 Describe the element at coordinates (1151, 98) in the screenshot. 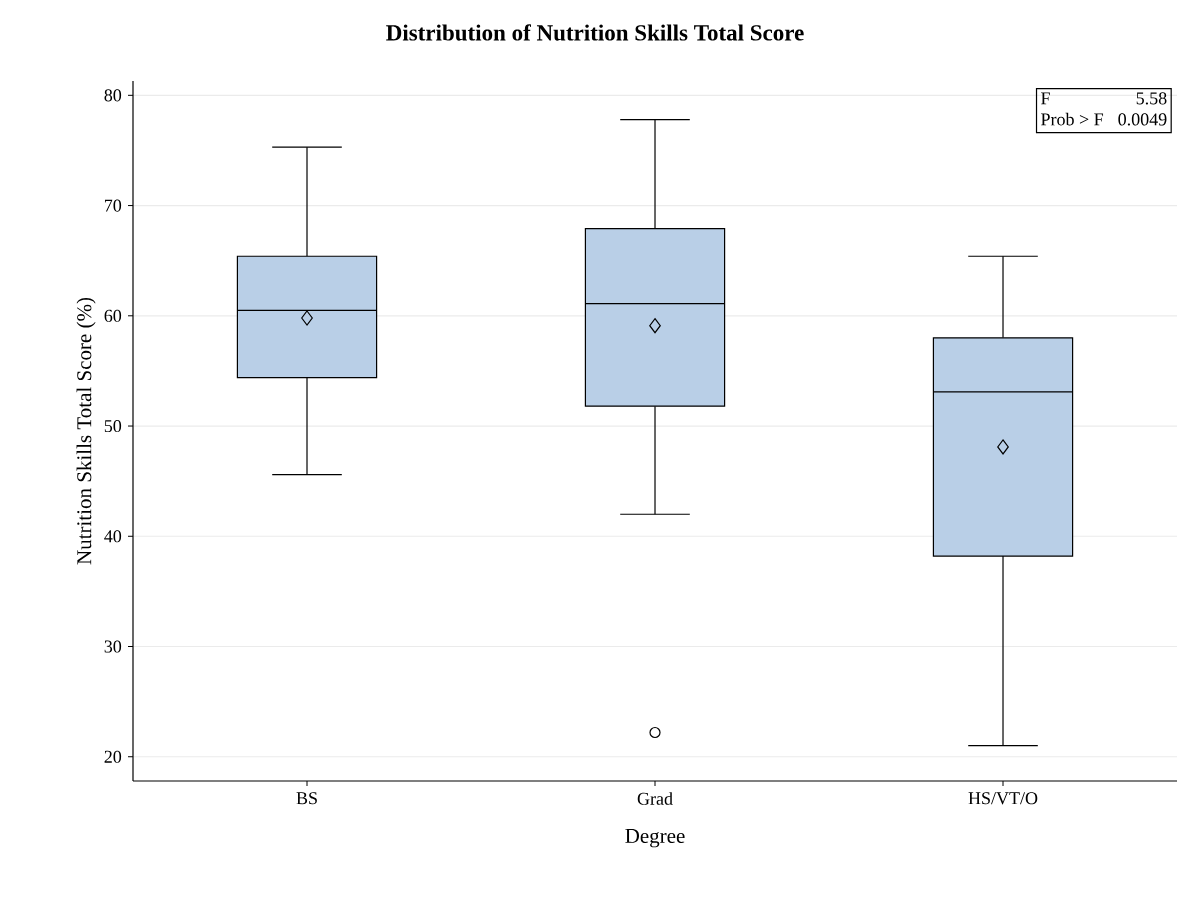

I see `annotation: 5.58` at that location.